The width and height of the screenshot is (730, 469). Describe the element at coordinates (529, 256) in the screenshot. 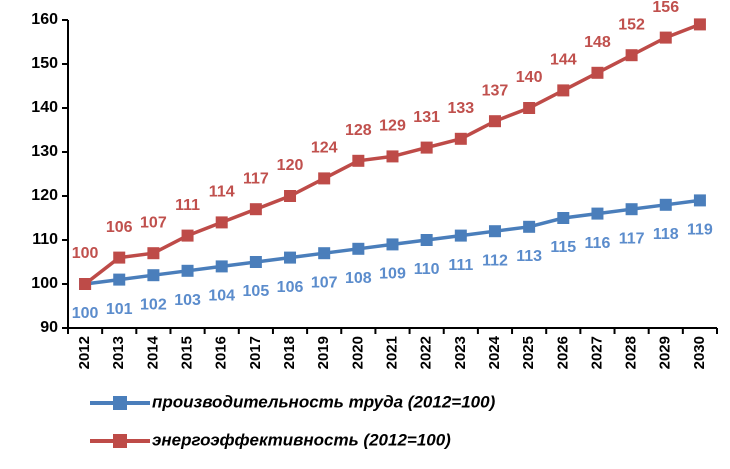

I see `data-label: 113` at that location.